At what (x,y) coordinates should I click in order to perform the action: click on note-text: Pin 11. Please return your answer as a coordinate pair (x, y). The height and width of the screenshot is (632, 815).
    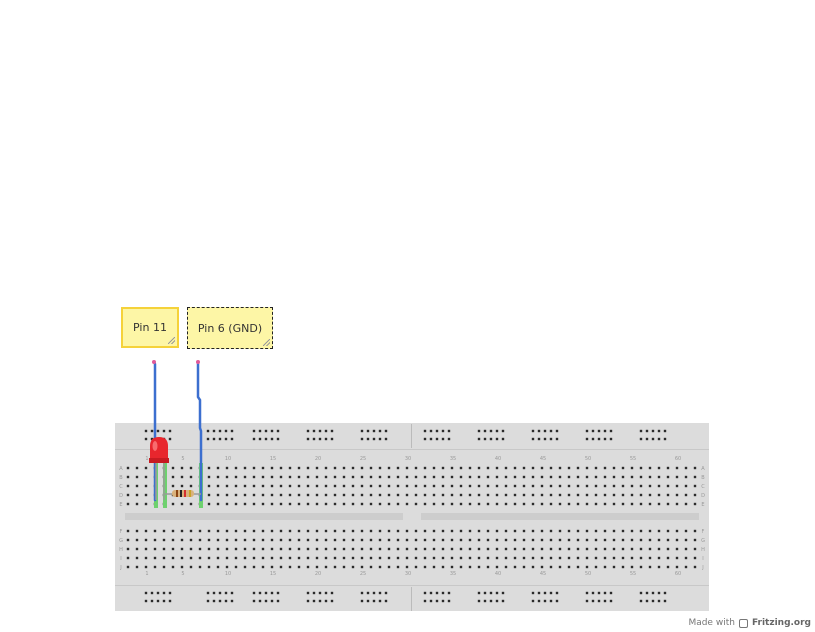
    Looking at the image, I should click on (150, 327).